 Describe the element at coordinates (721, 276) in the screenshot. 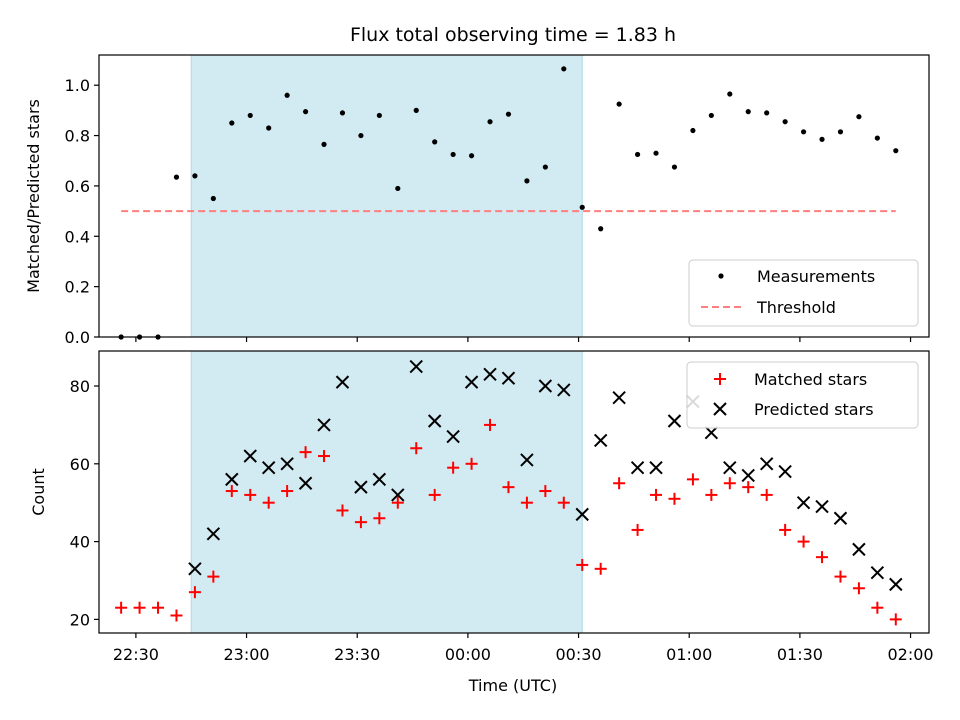

I see `legend-measurements-marker` at that location.